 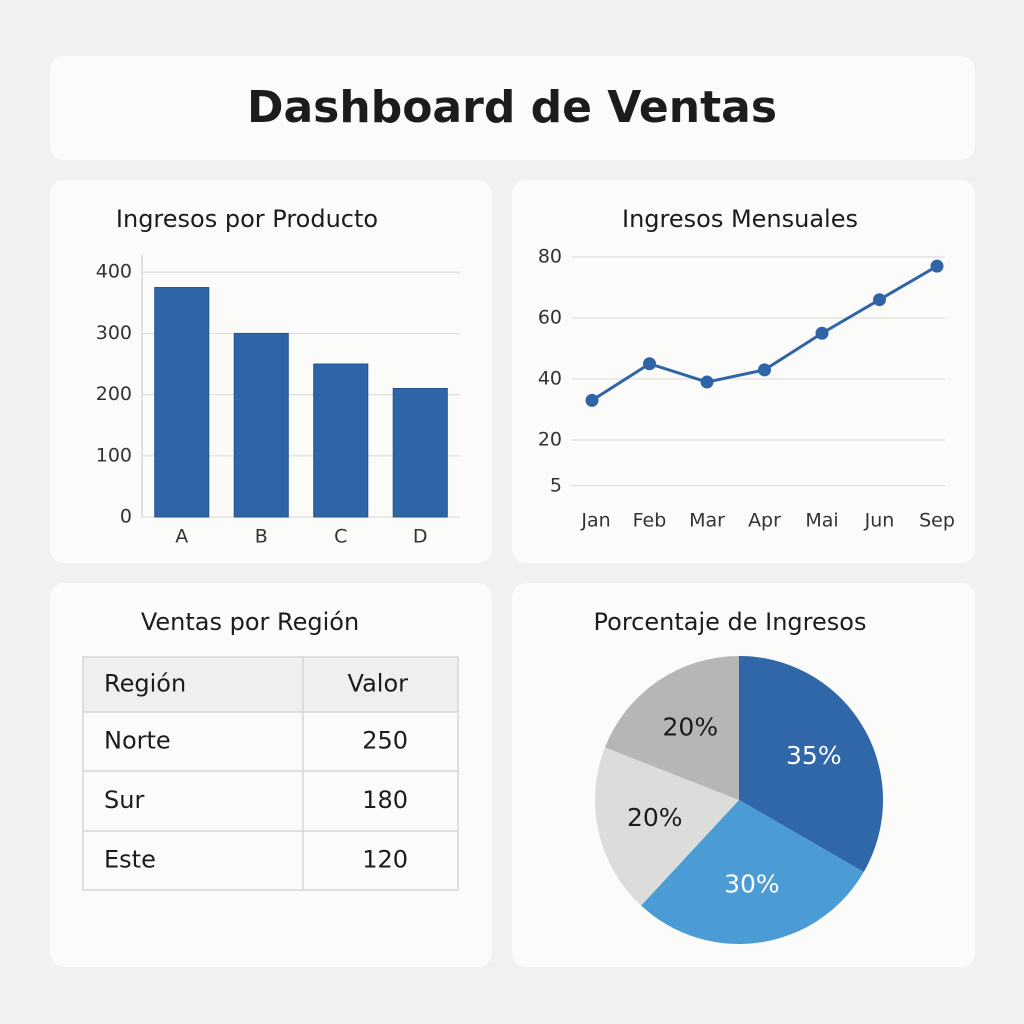 I want to click on x-tick-label: A, so click(x=181, y=537).